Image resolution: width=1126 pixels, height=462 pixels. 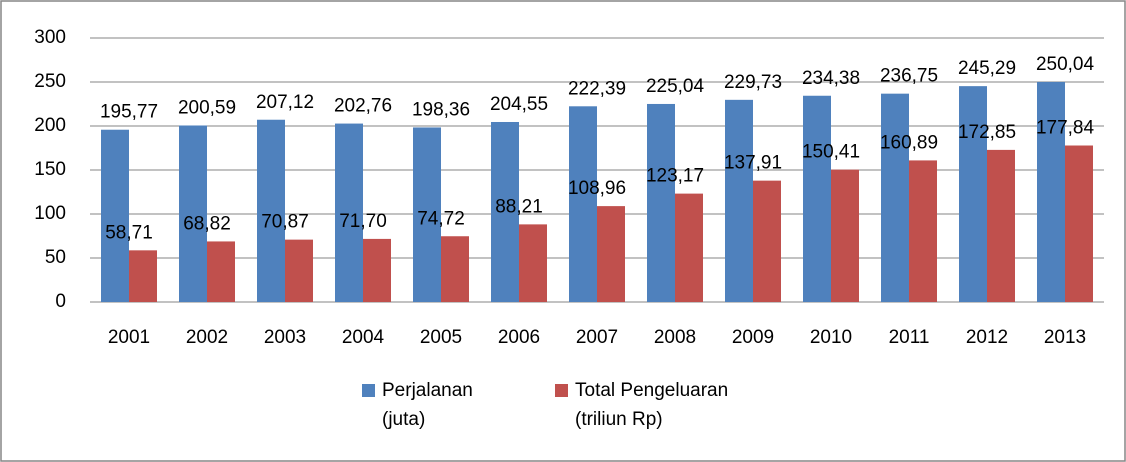 What do you see at coordinates (831, 78) in the screenshot?
I see `data-label: 234,38` at bounding box center [831, 78].